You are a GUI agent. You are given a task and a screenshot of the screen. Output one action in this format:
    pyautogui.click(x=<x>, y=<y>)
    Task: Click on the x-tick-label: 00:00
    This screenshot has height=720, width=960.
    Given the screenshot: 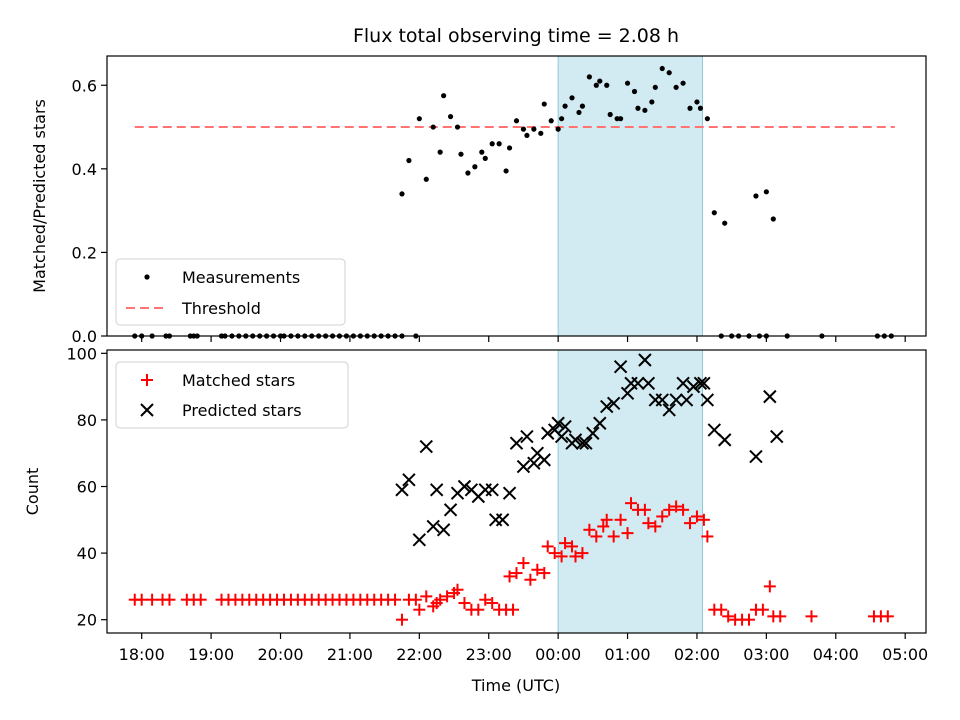 What is the action you would take?
    pyautogui.click(x=558, y=654)
    